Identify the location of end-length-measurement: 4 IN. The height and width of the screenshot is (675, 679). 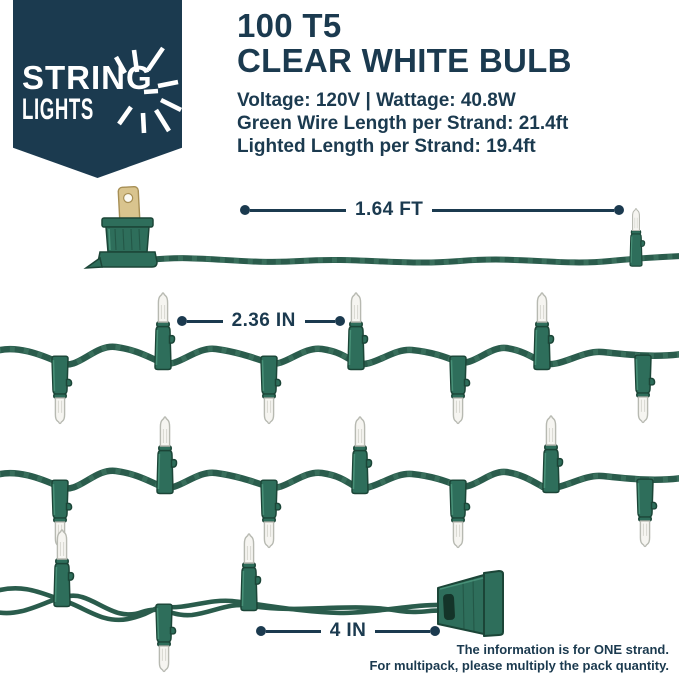
(348, 631).